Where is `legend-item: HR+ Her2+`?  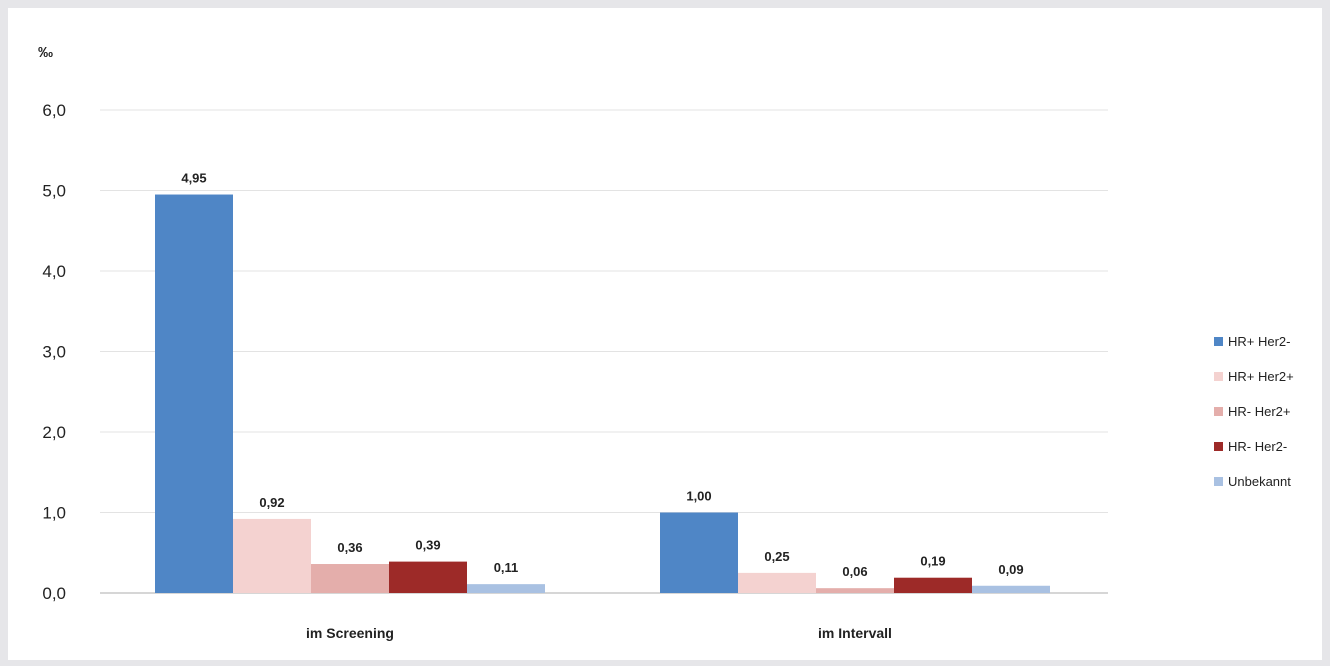 legend-item: HR+ Her2+ is located at coordinates (1254, 376).